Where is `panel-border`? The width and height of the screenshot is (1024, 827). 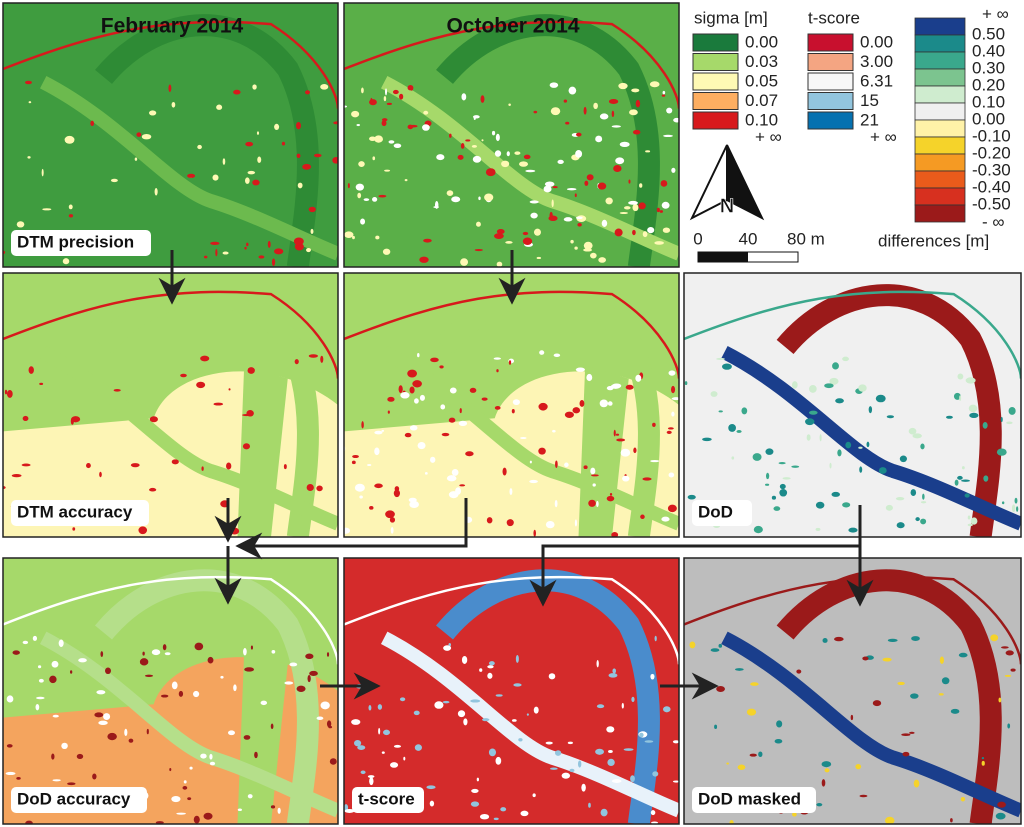
panel-border is located at coordinates (511, 691).